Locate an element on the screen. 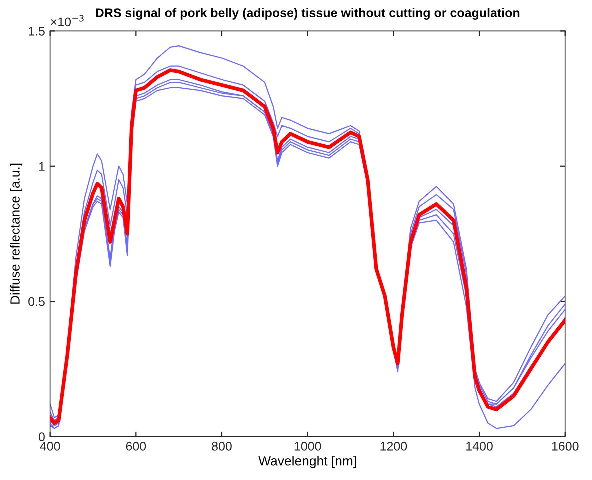 This screenshot has width=592, height=480. text: ×10$^{−3}$ is located at coordinates (67, 21).